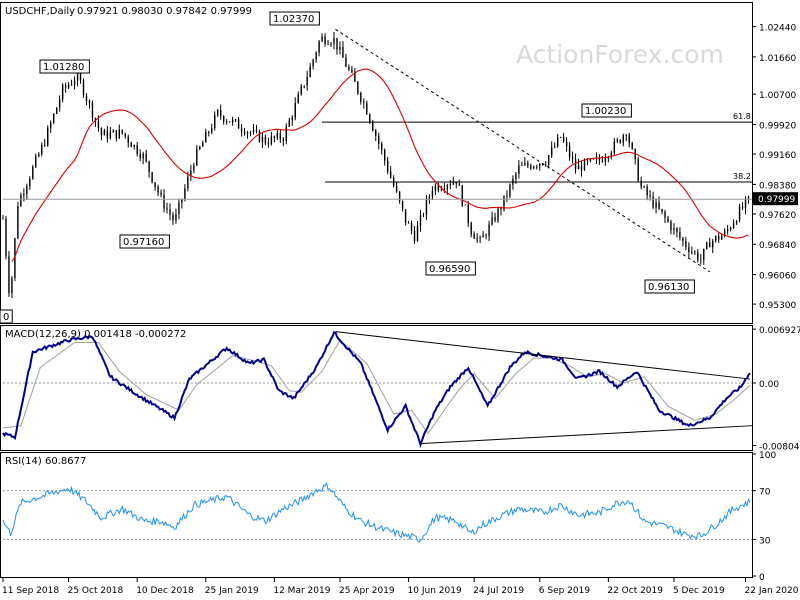 The image size is (800, 600). I want to click on macd-tick-label: -0.008049, so click(779, 447).